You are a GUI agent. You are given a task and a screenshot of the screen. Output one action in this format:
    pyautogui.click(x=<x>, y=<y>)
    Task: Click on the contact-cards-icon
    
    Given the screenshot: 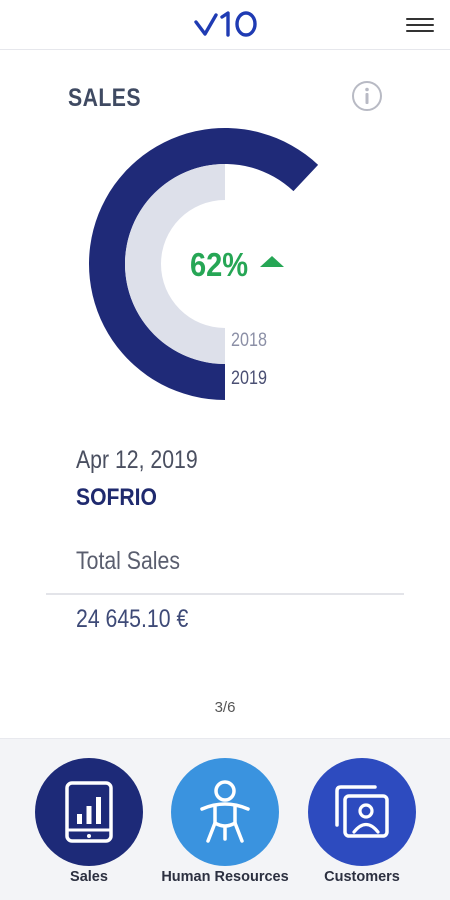 What is the action you would take?
    pyautogui.click(x=362, y=811)
    